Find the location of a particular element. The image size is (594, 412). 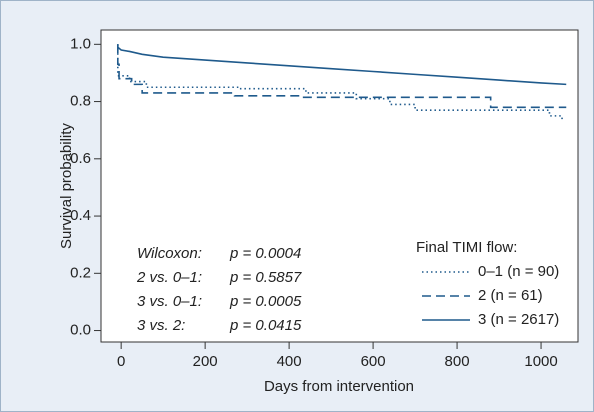

y-tick-label: 0.2 is located at coordinates (80, 272).